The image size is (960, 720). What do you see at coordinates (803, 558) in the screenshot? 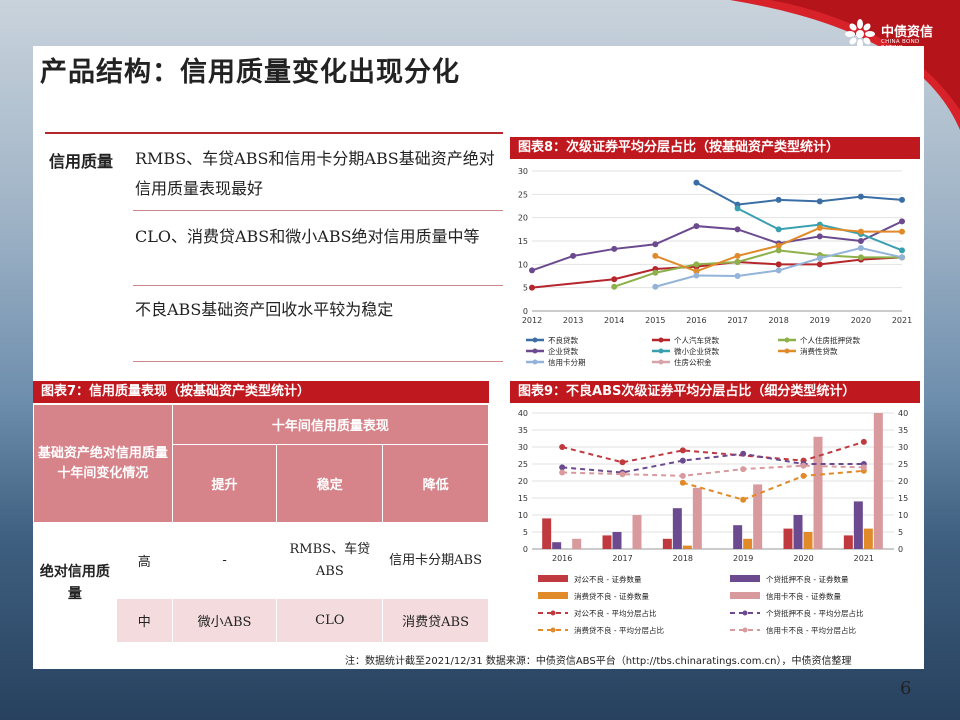
I see `x-tick-label: 2020` at bounding box center [803, 558].